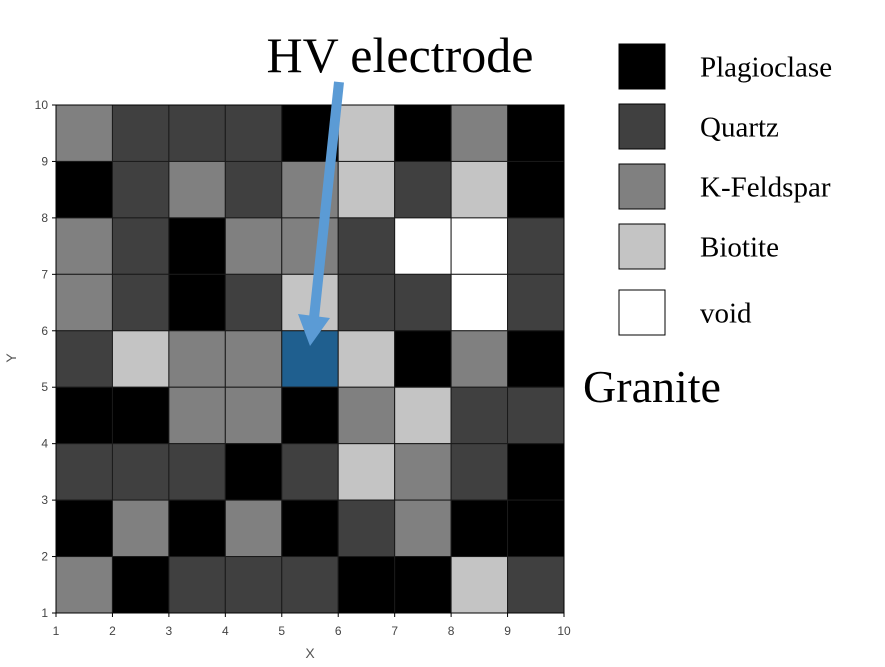 This screenshot has width=885, height=667. What do you see at coordinates (44, 500) in the screenshot?
I see `y-tick-label: 3` at bounding box center [44, 500].